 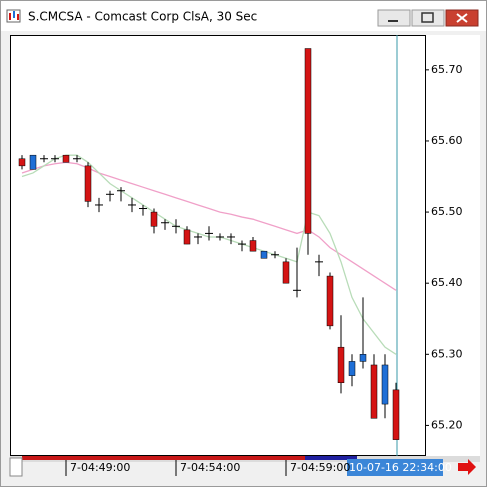 What do you see at coordinates (331, 458) in the screenshot?
I see `scroll-range-visible` at bounding box center [331, 458].